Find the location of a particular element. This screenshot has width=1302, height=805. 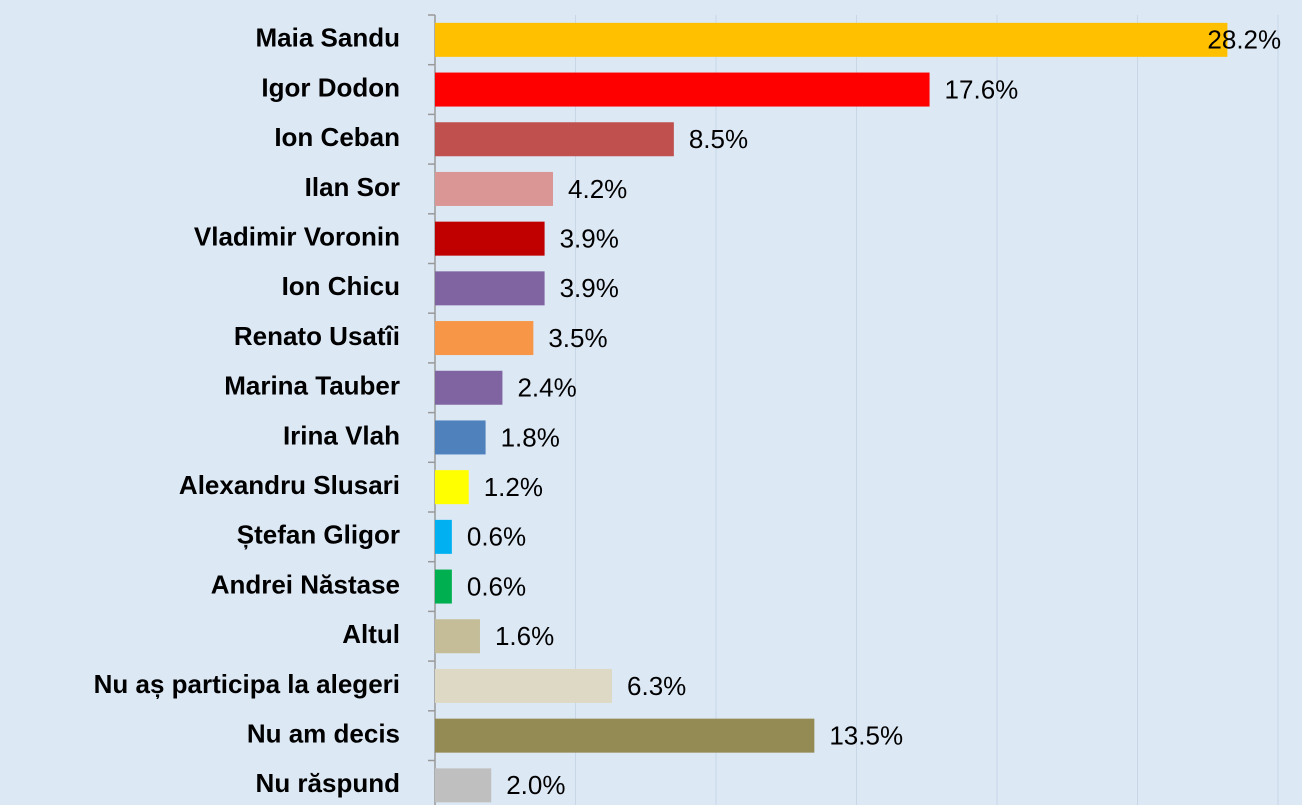

value-label: 1.6% is located at coordinates (524, 636).